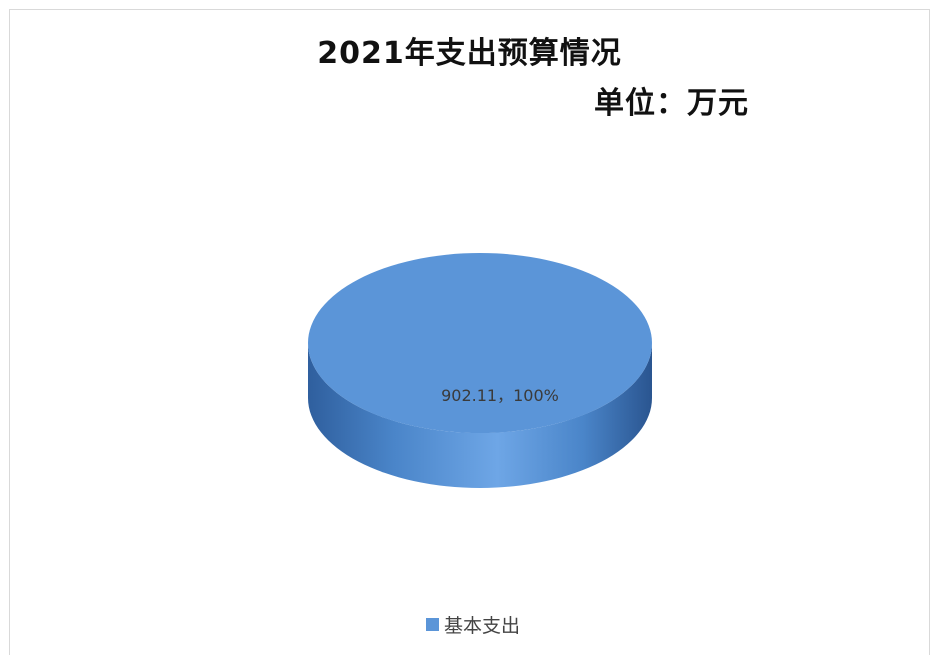 The image size is (939, 655). What do you see at coordinates (482, 626) in the screenshot?
I see `legend-label: 基本支出` at bounding box center [482, 626].